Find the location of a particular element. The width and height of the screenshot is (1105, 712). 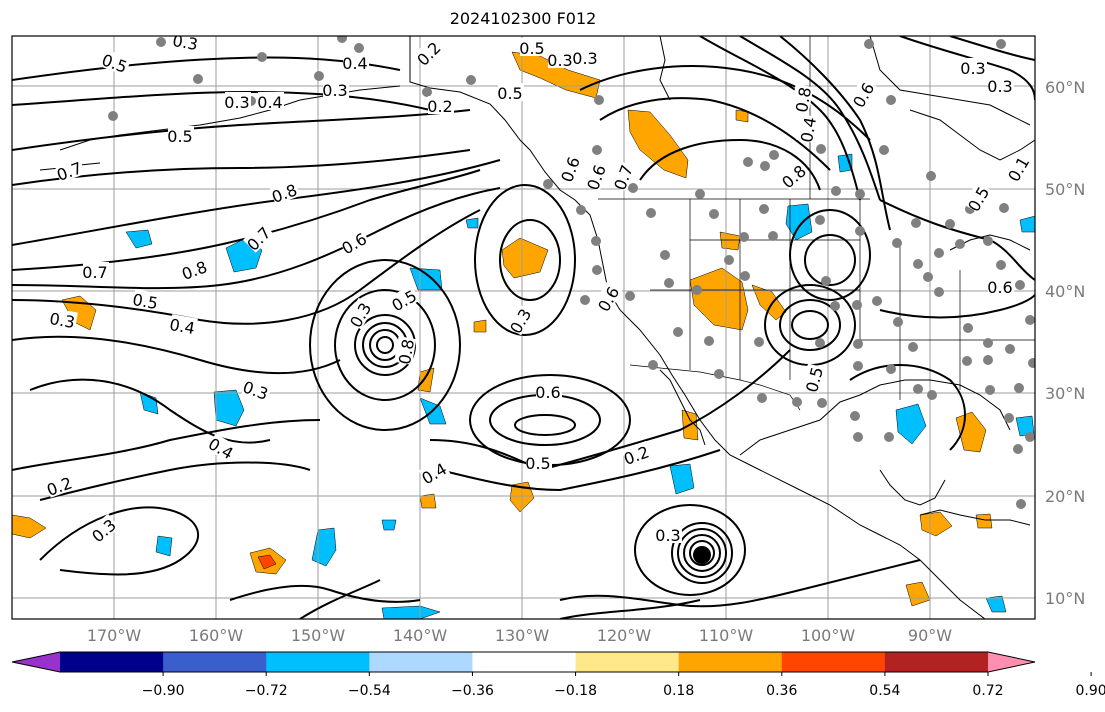

longitude-label: 90°W is located at coordinates (930, 635).